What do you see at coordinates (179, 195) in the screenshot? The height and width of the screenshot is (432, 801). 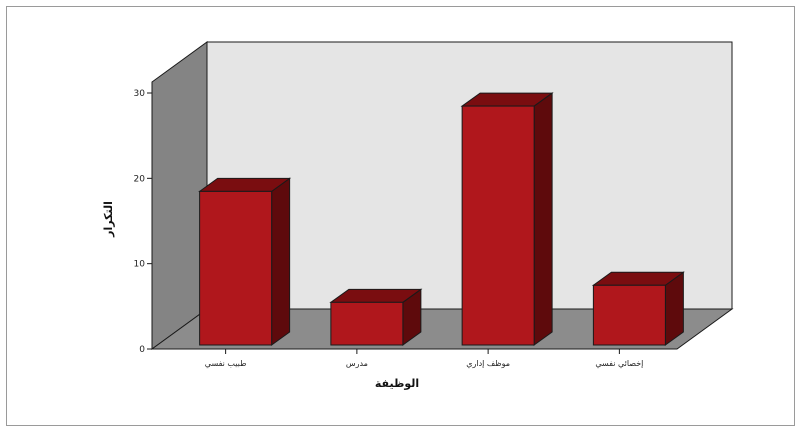 I see `side-wall` at bounding box center [179, 195].